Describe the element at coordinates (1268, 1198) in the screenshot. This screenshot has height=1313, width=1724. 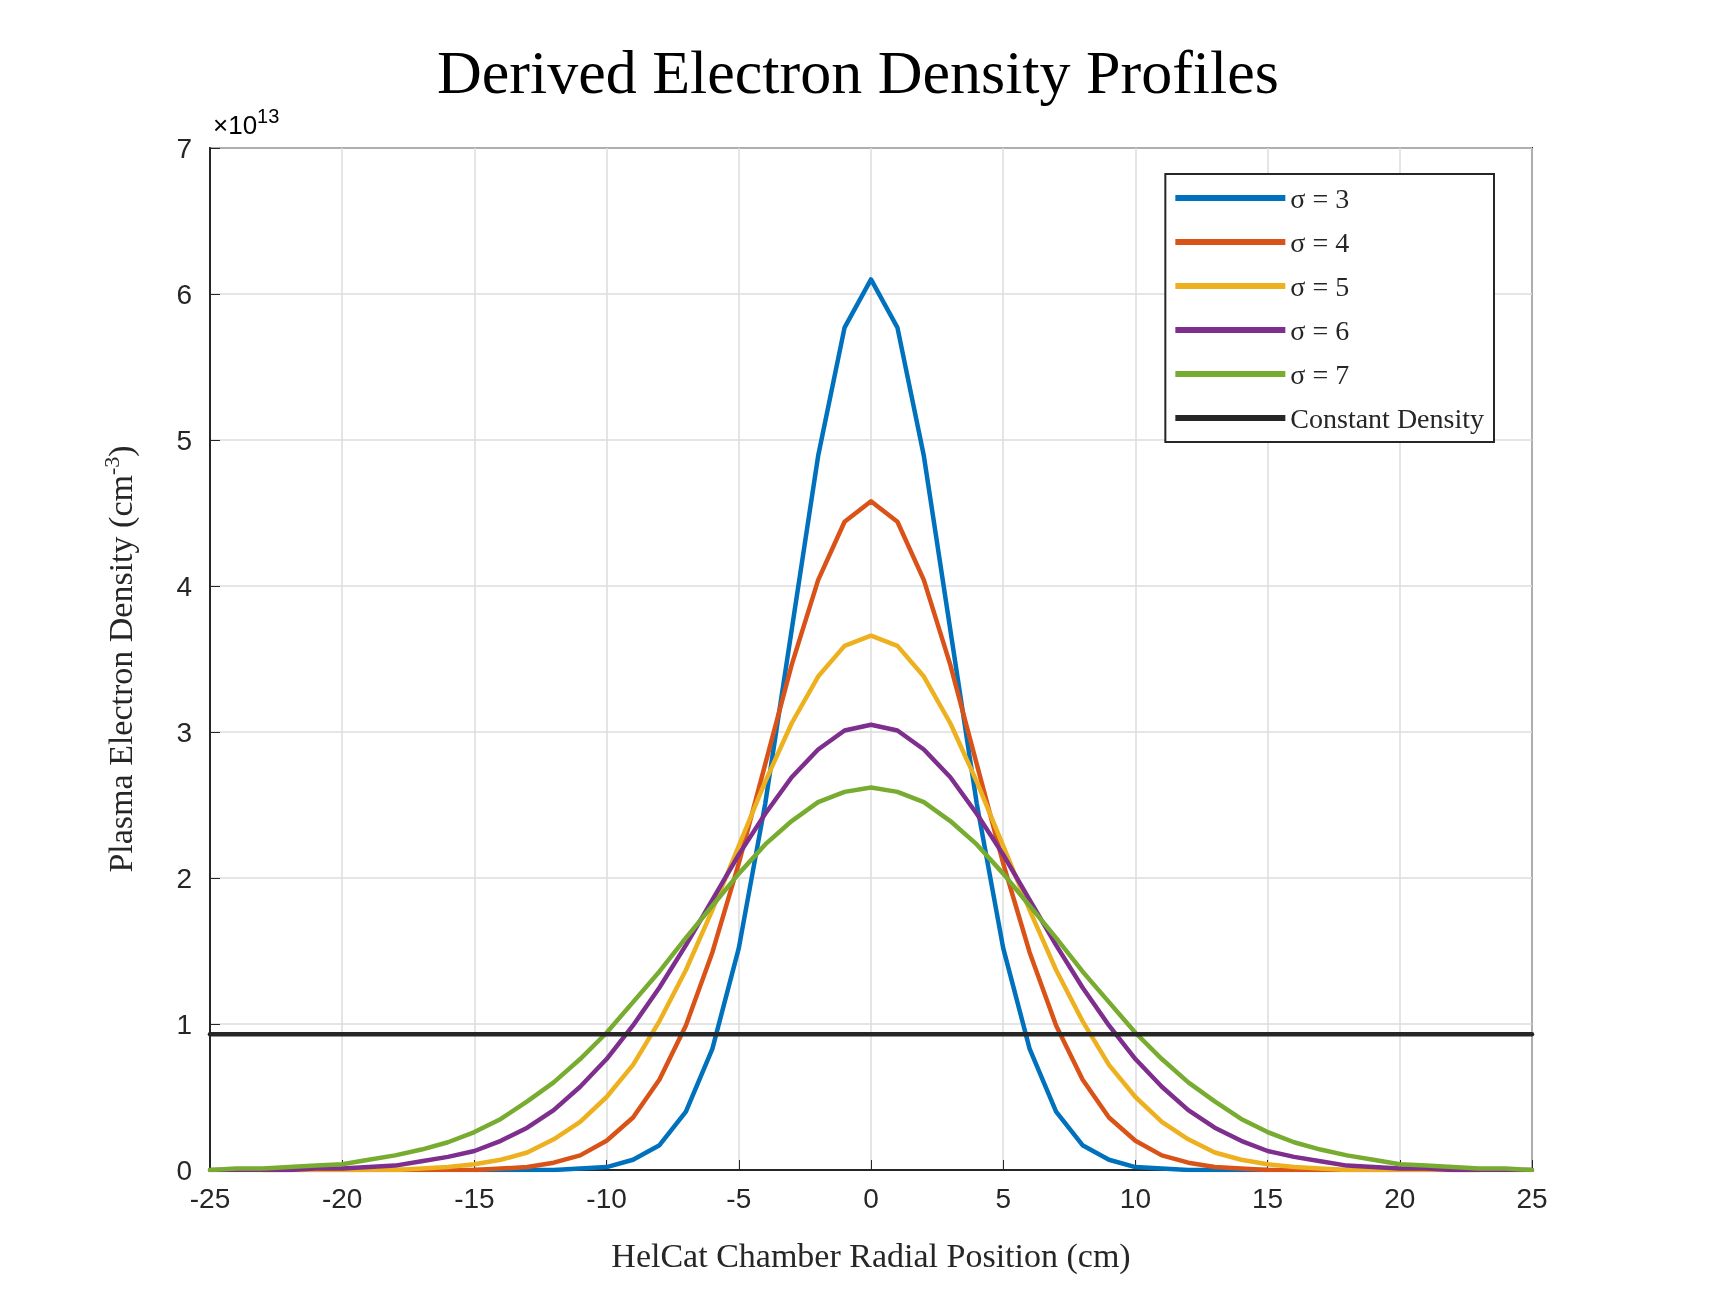
I see `x-tick-label: 15` at that location.